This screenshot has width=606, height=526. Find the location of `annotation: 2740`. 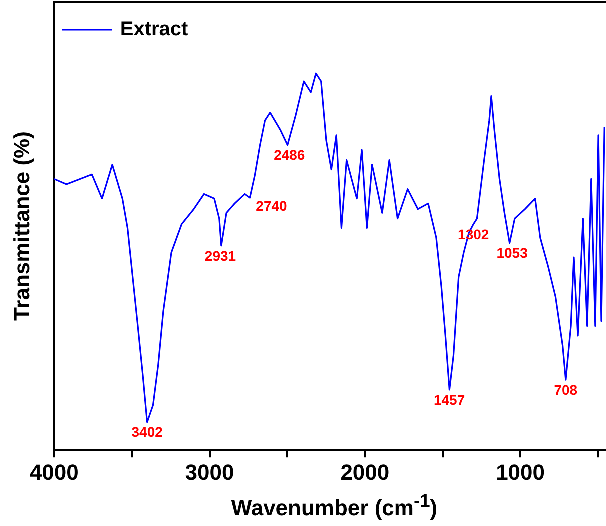

annotation: 2740 is located at coordinates (272, 206).